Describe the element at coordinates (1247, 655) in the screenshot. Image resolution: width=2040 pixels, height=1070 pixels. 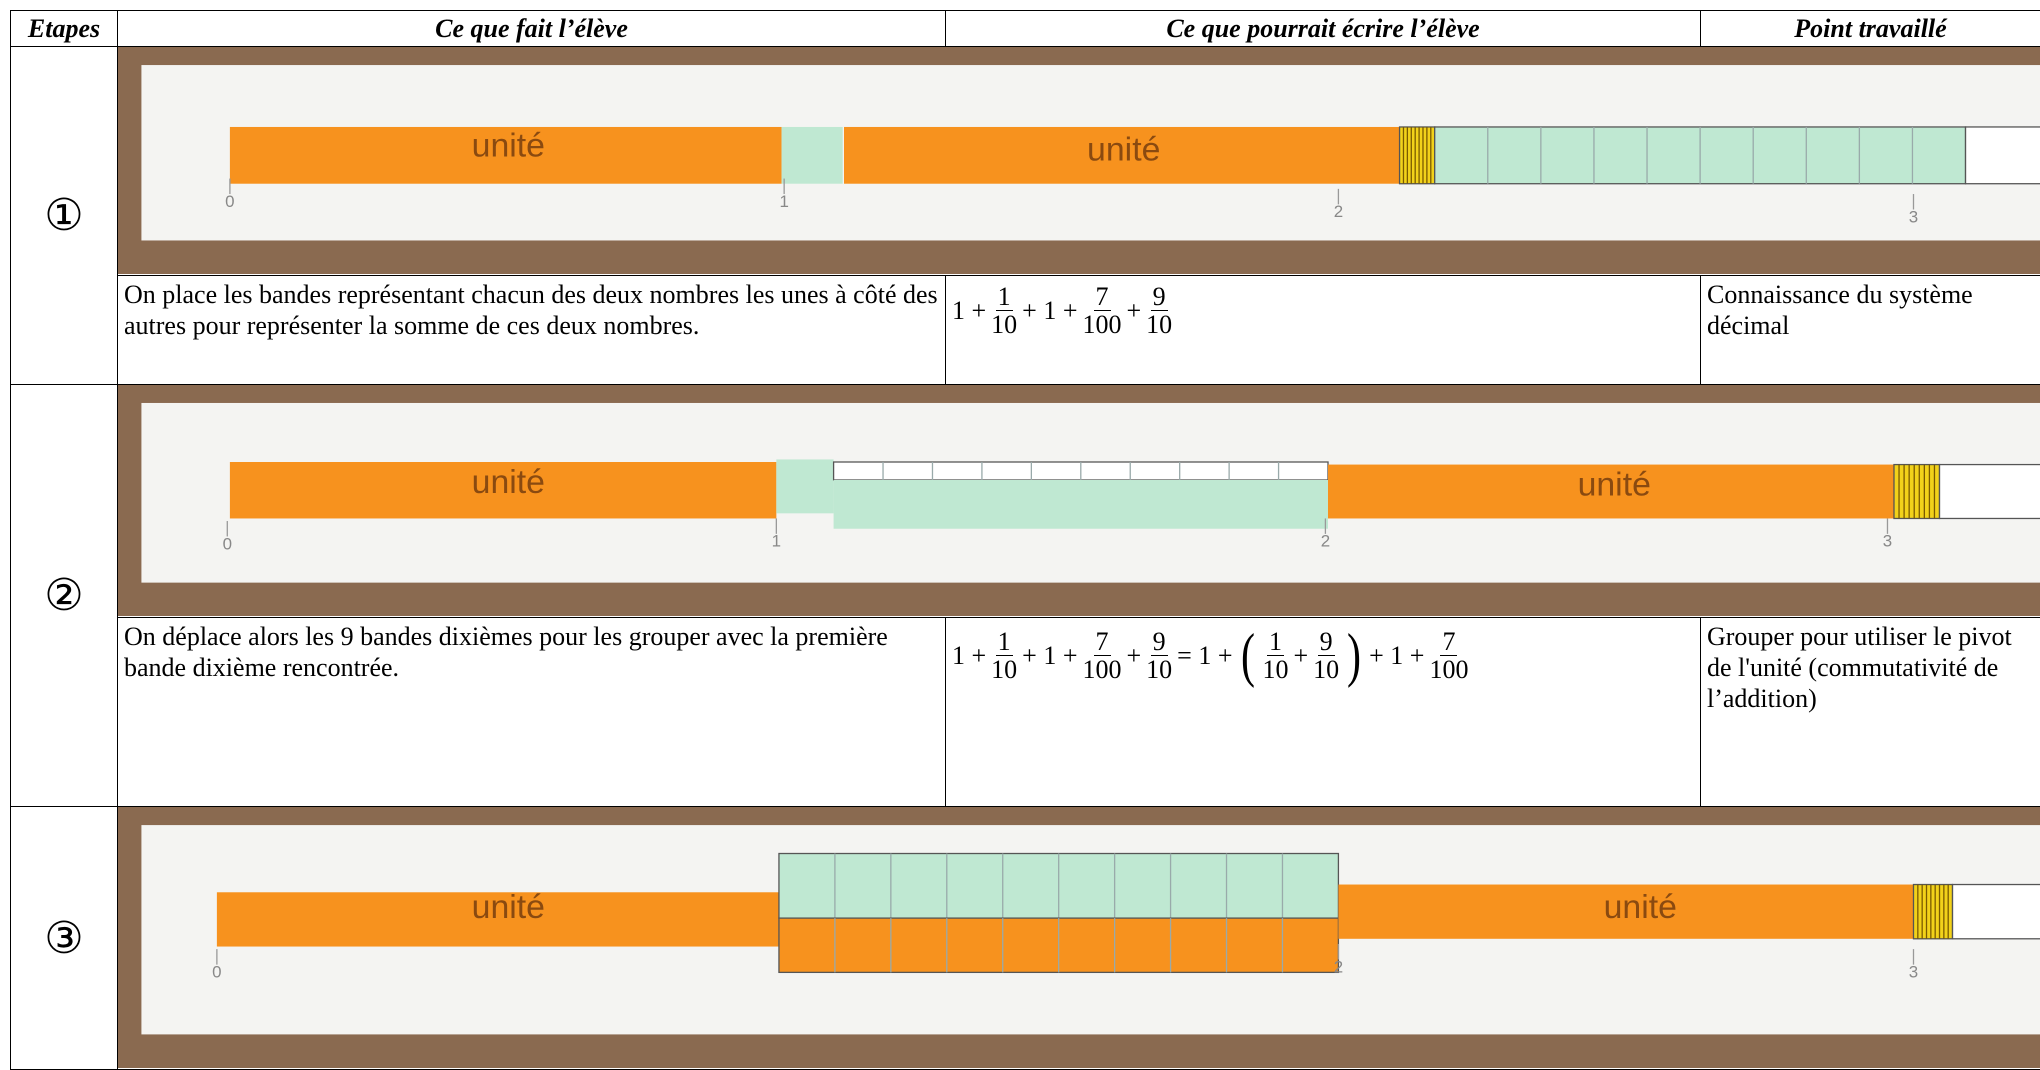
I see `formula-token: (` at that location.